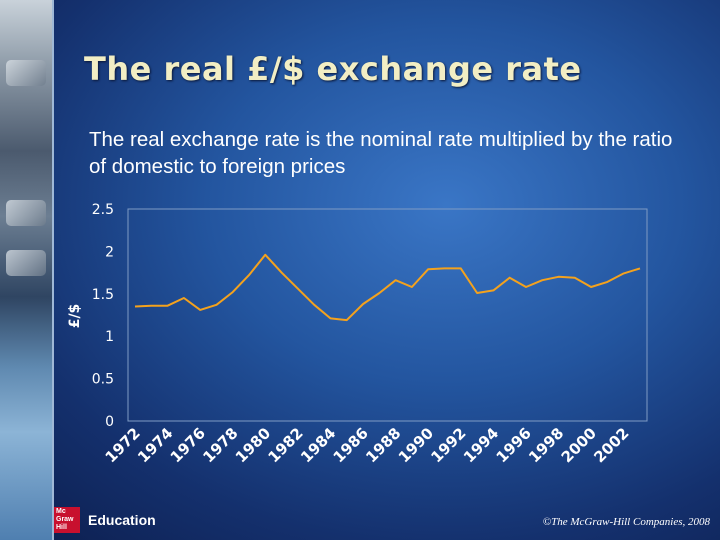 The image size is (720, 540). I want to click on x-tick-label: 1972, so click(123, 445).